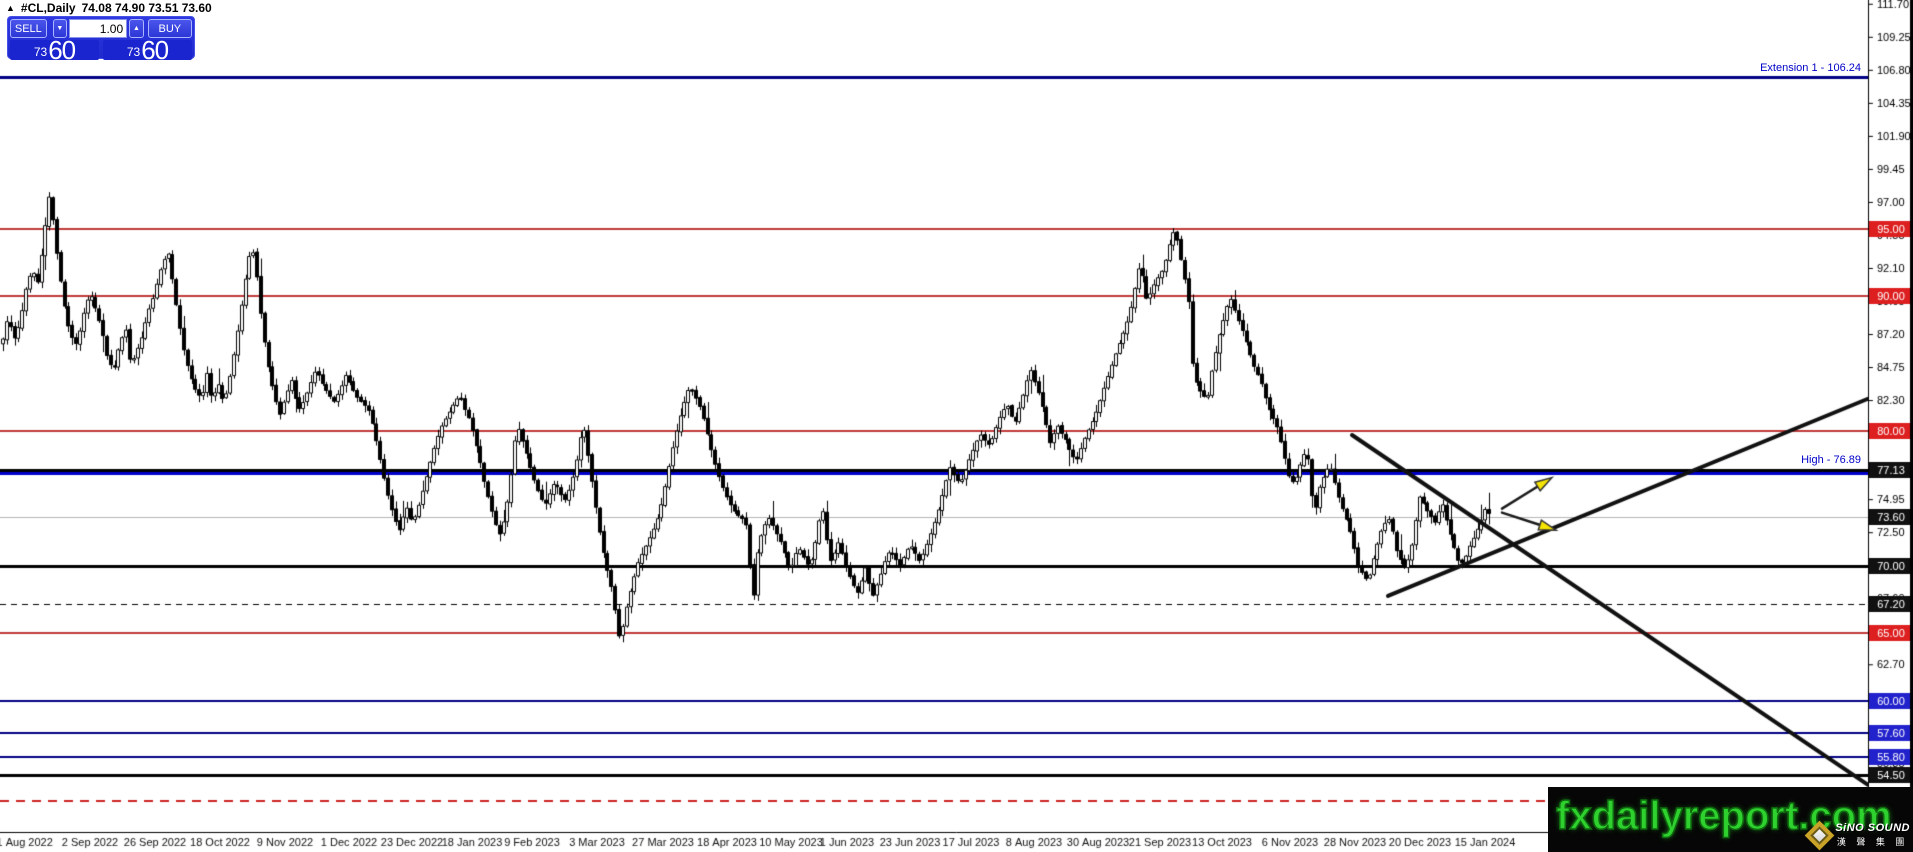 The width and height of the screenshot is (1913, 852). I want to click on buy-price-tile: 73 60, so click(147, 50).